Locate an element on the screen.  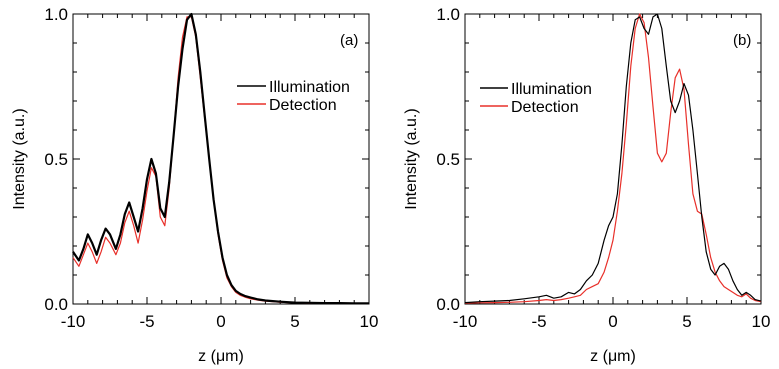
panel-a-y-axis-label: Intensity (a.u.) is located at coordinates (19, 158).